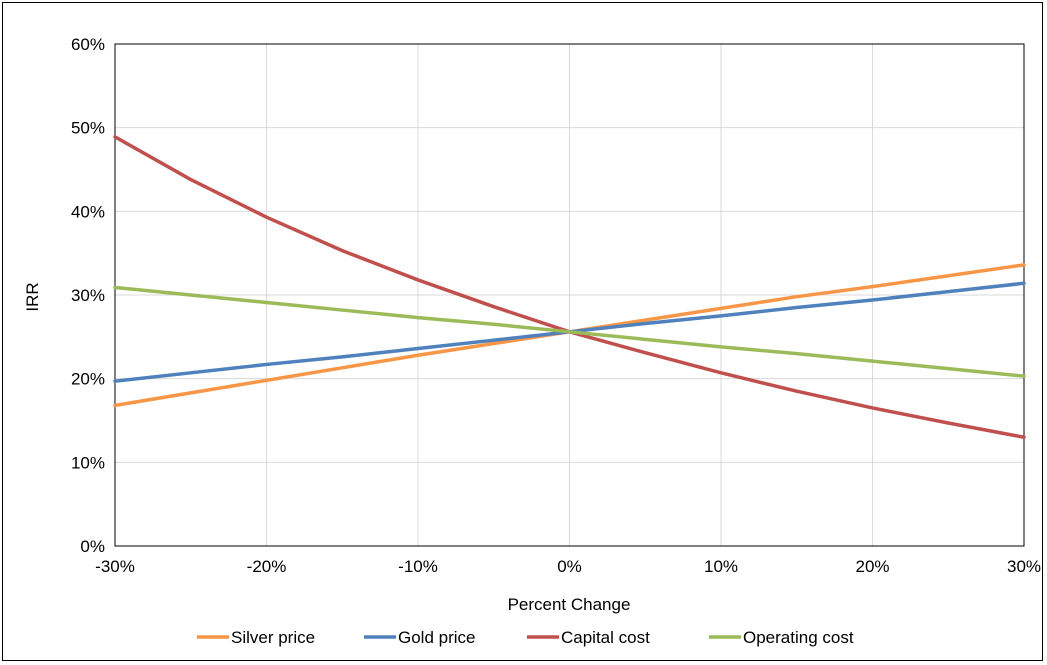 This screenshot has height=665, width=1047. What do you see at coordinates (92, 546) in the screenshot?
I see `y-tick-label: 0%` at bounding box center [92, 546].